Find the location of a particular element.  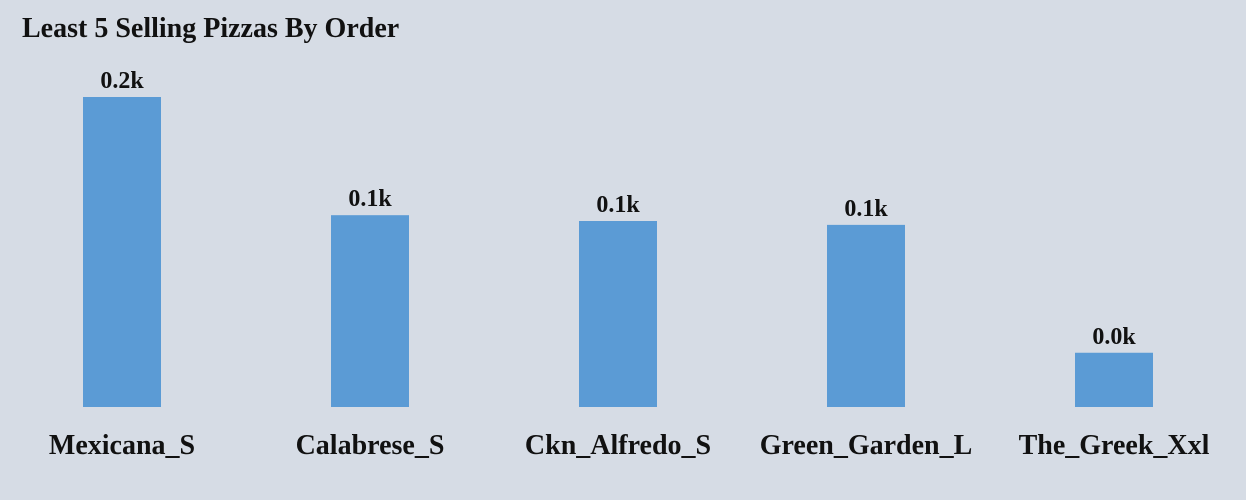

bar-the-greek-xxl is located at coordinates (1114, 379).